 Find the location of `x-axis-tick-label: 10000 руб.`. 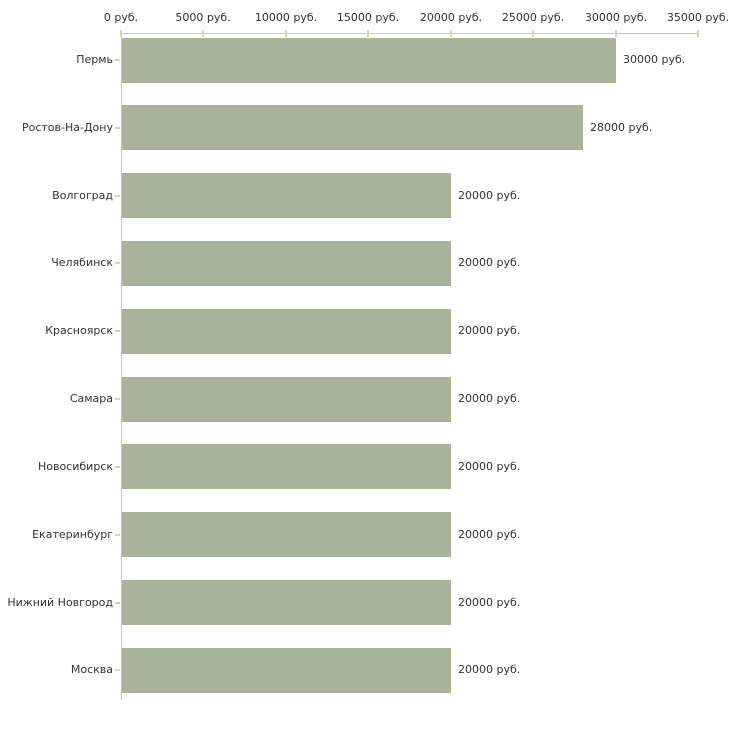

x-axis-tick-label: 10000 руб. is located at coordinates (286, 17).